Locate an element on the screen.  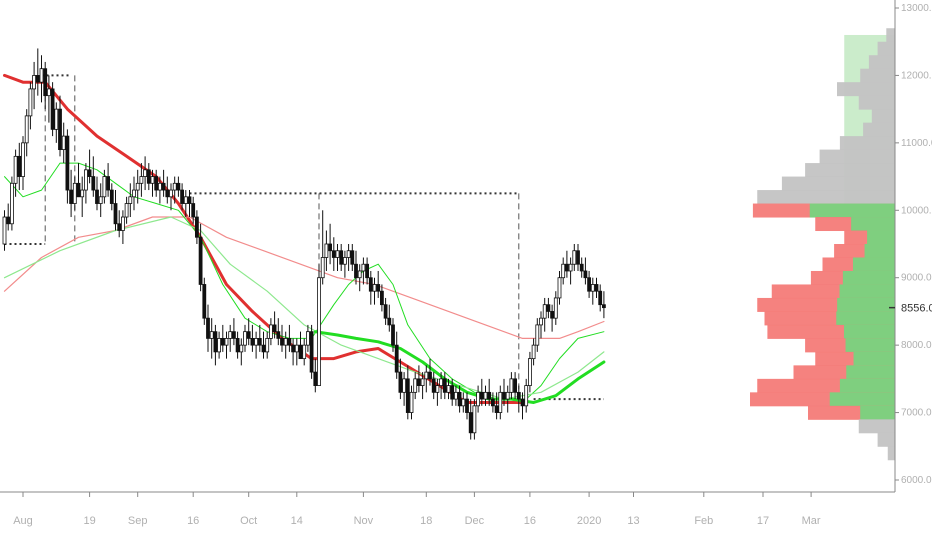
y-tick-label-6: 12000.0 is located at coordinates (916, 75).